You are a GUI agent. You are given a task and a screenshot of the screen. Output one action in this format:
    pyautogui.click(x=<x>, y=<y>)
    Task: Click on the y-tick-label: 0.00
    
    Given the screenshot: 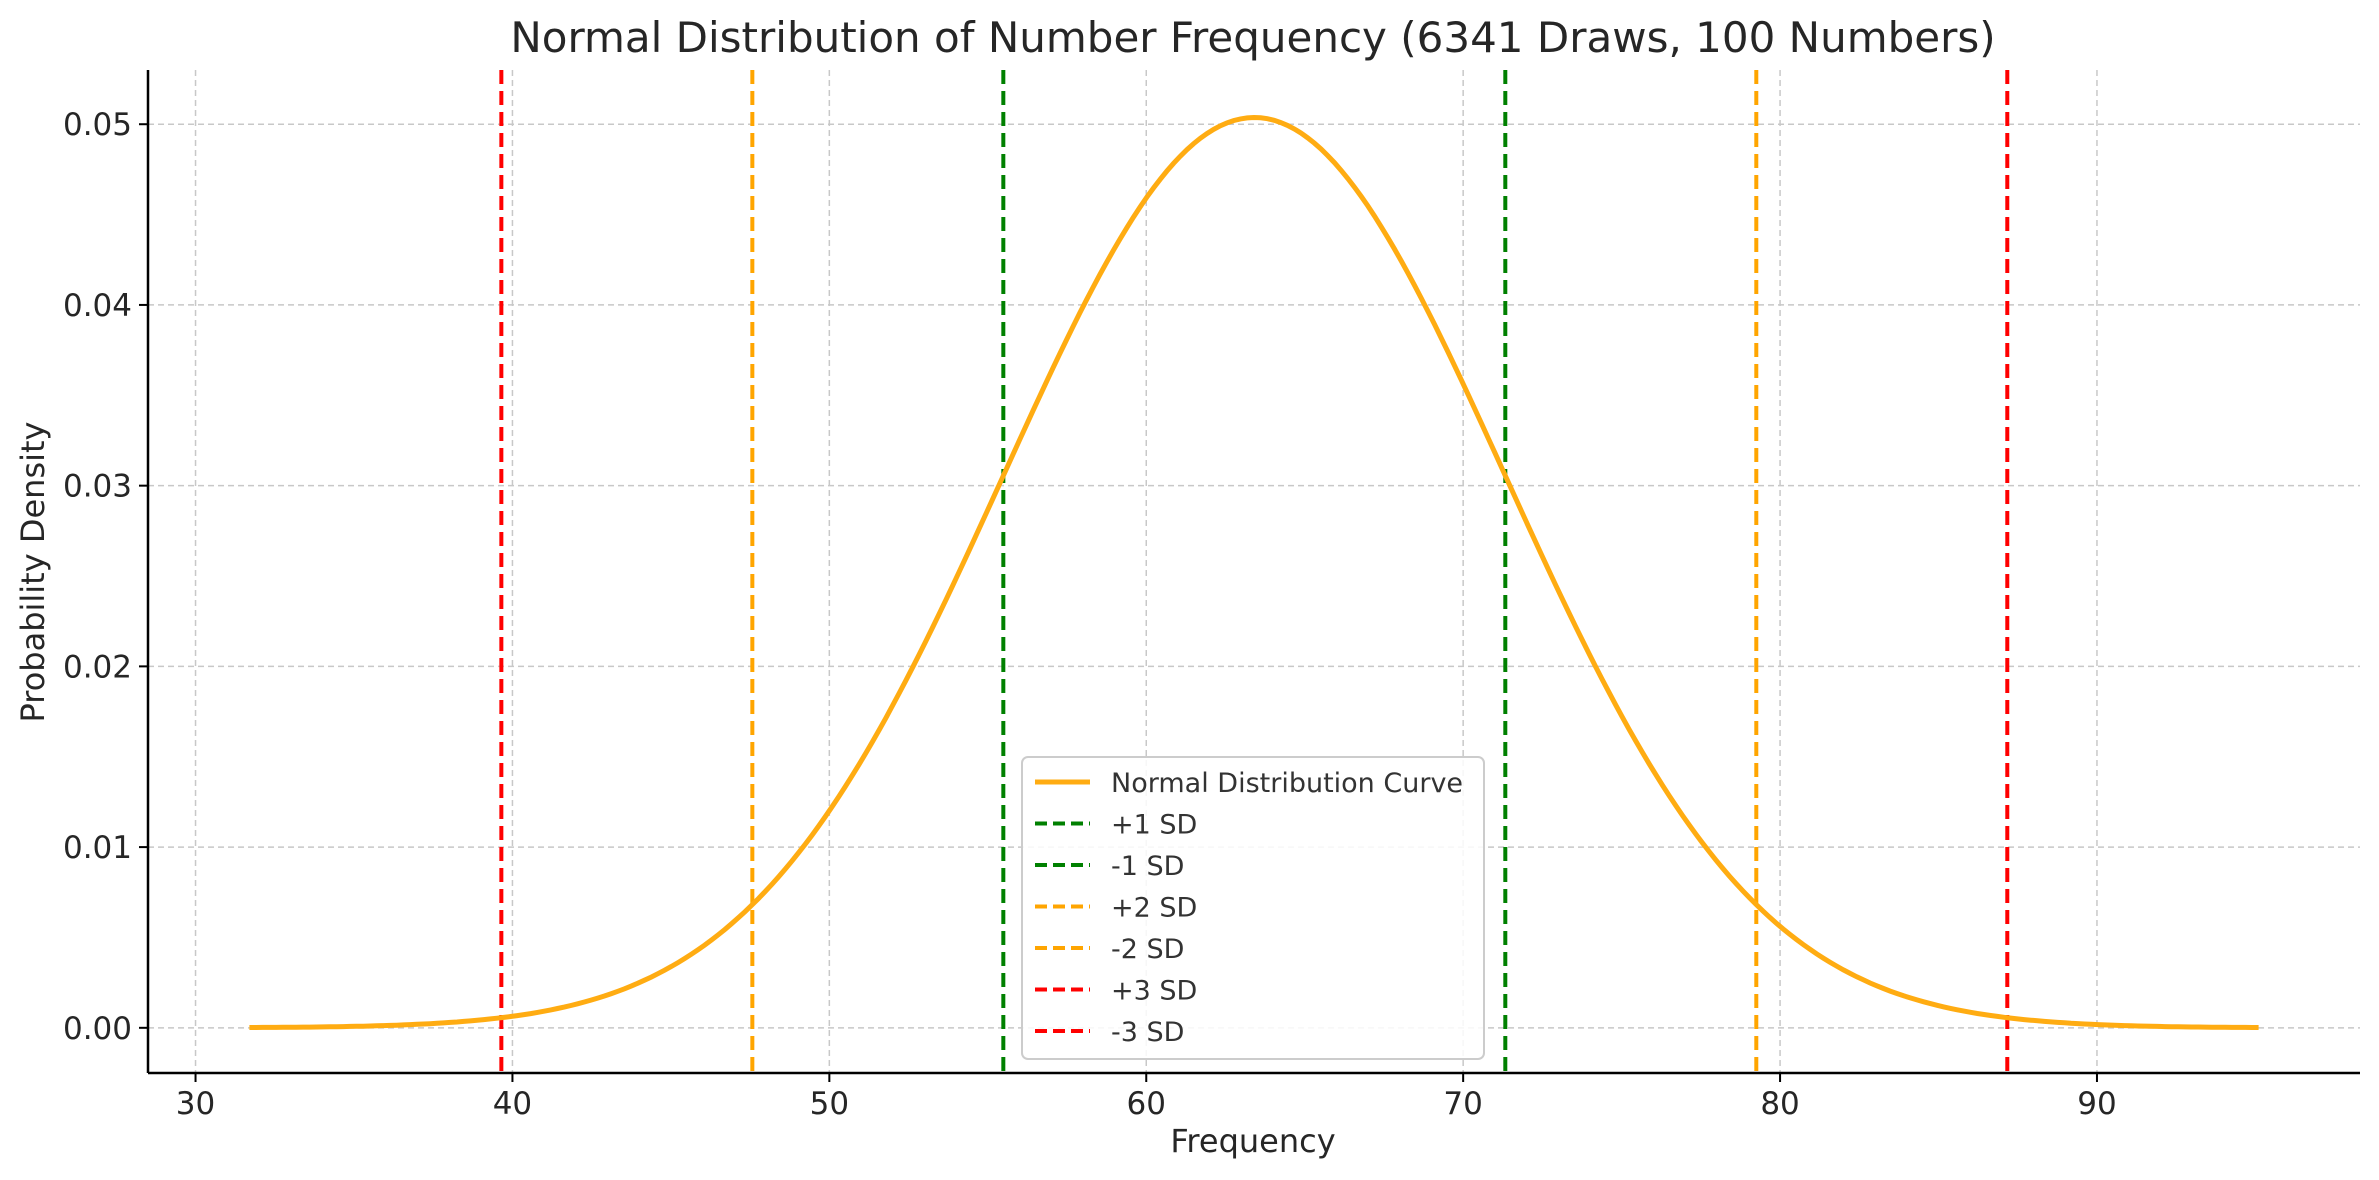 What is the action you would take?
    pyautogui.click(x=97, y=1029)
    